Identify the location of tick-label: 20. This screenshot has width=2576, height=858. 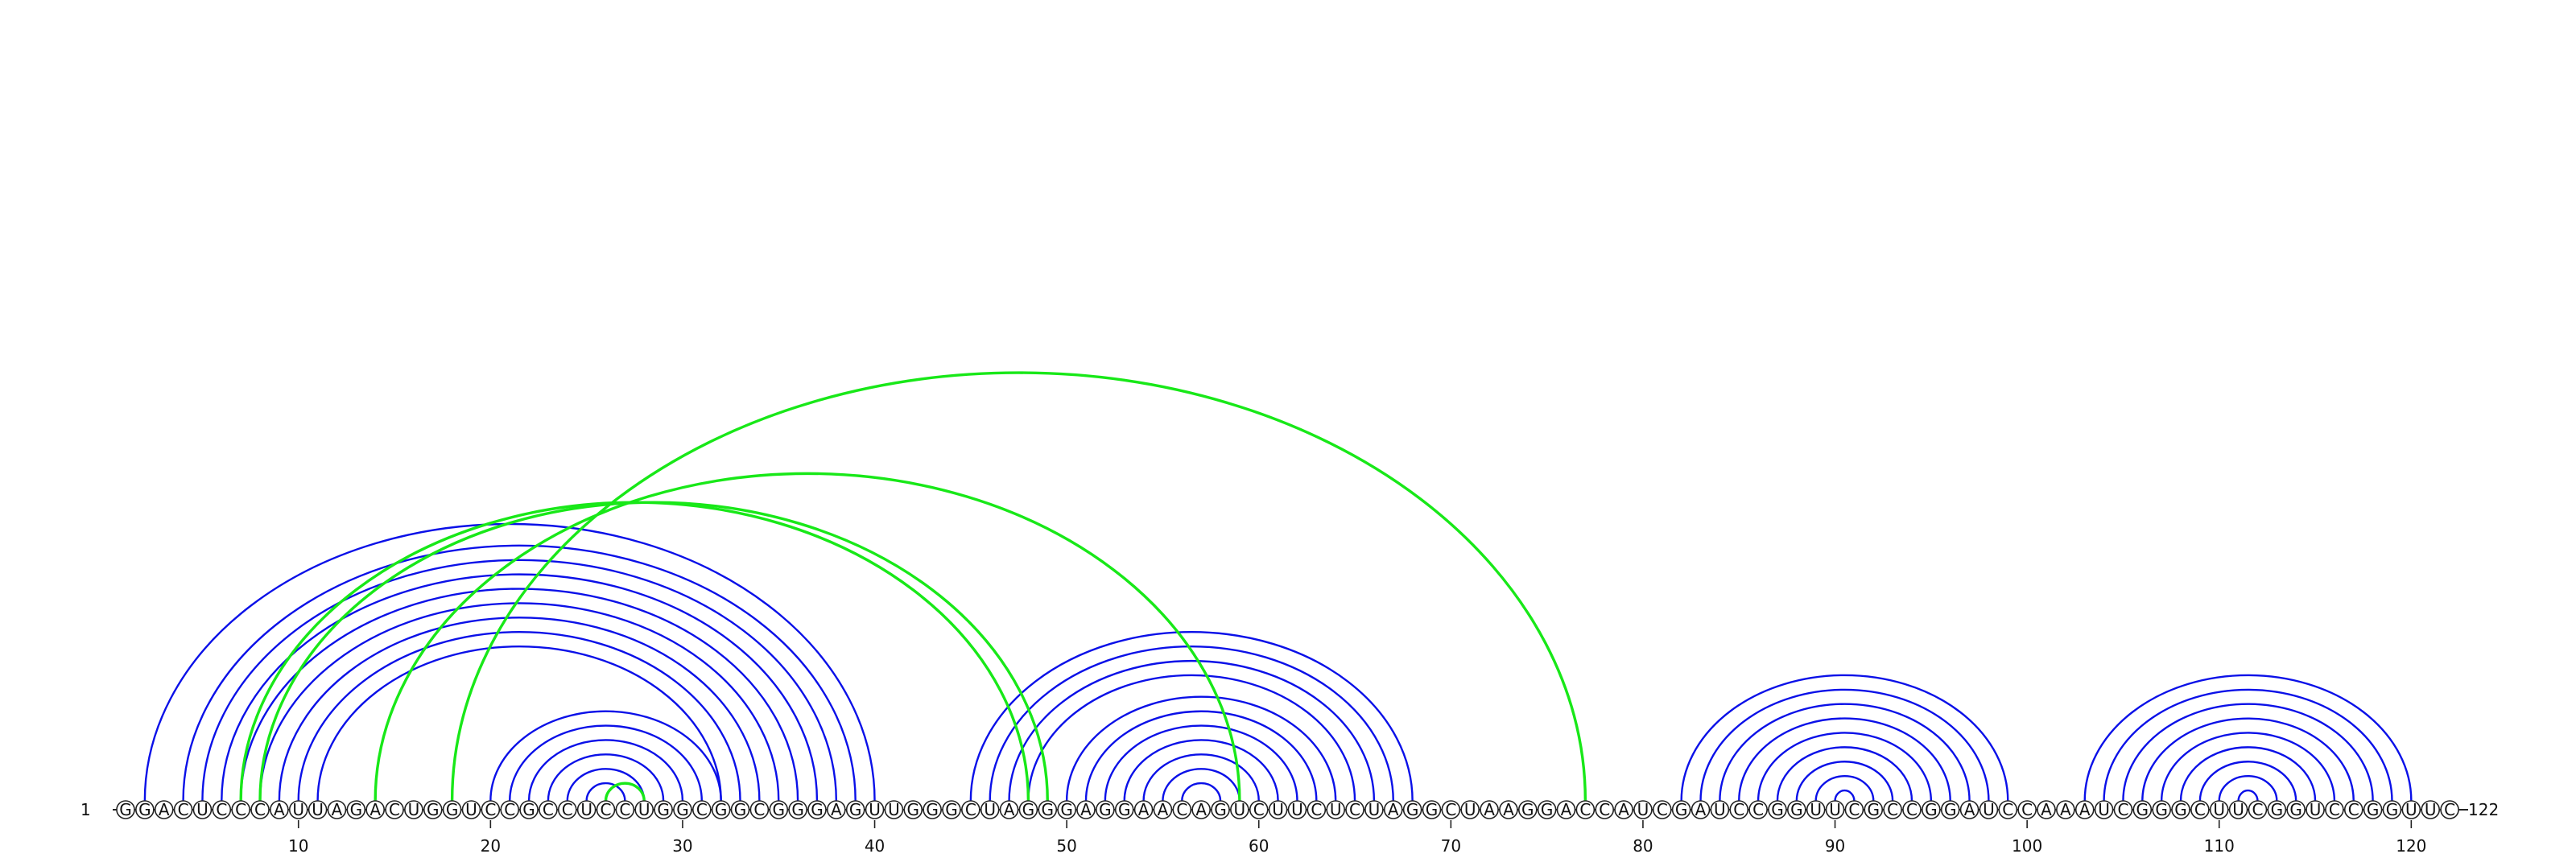
(491, 846).